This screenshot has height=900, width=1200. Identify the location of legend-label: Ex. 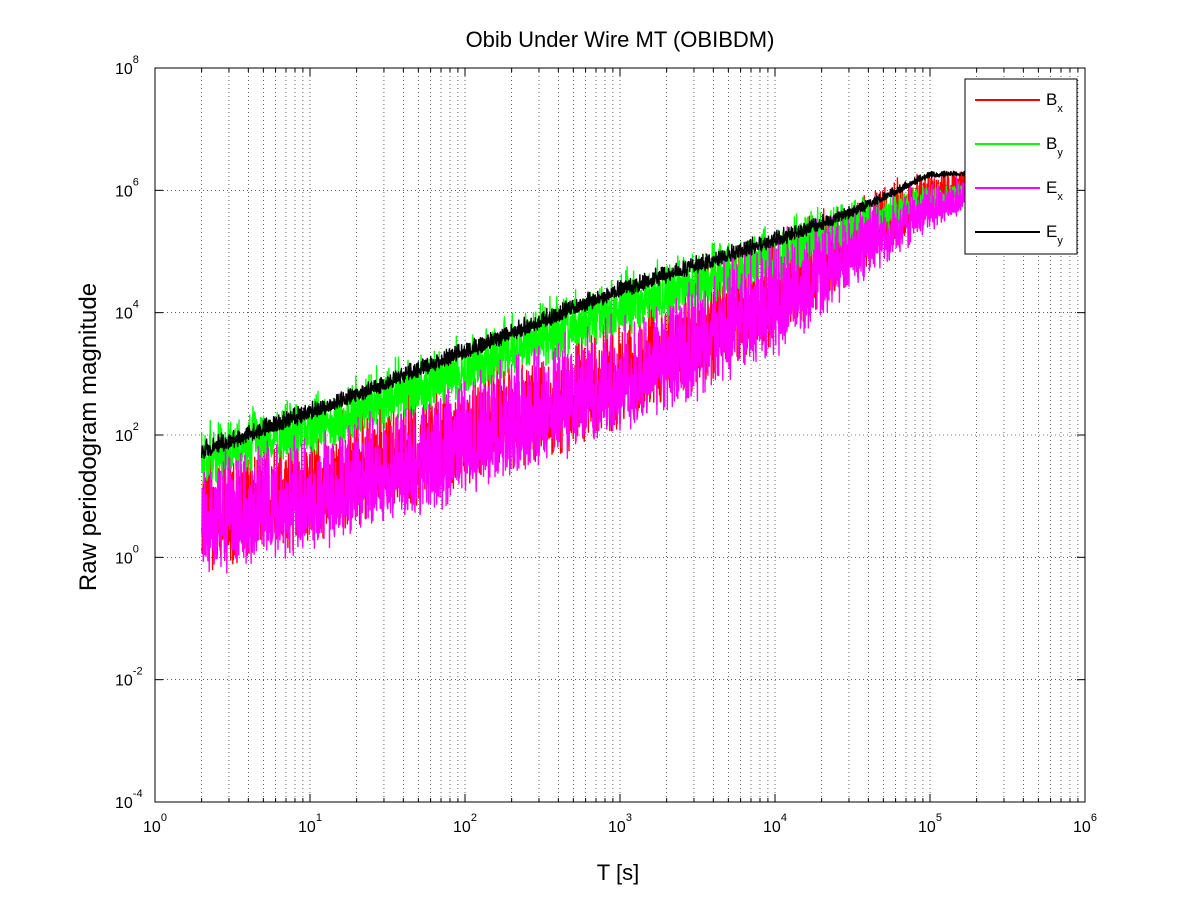
(1054, 190).